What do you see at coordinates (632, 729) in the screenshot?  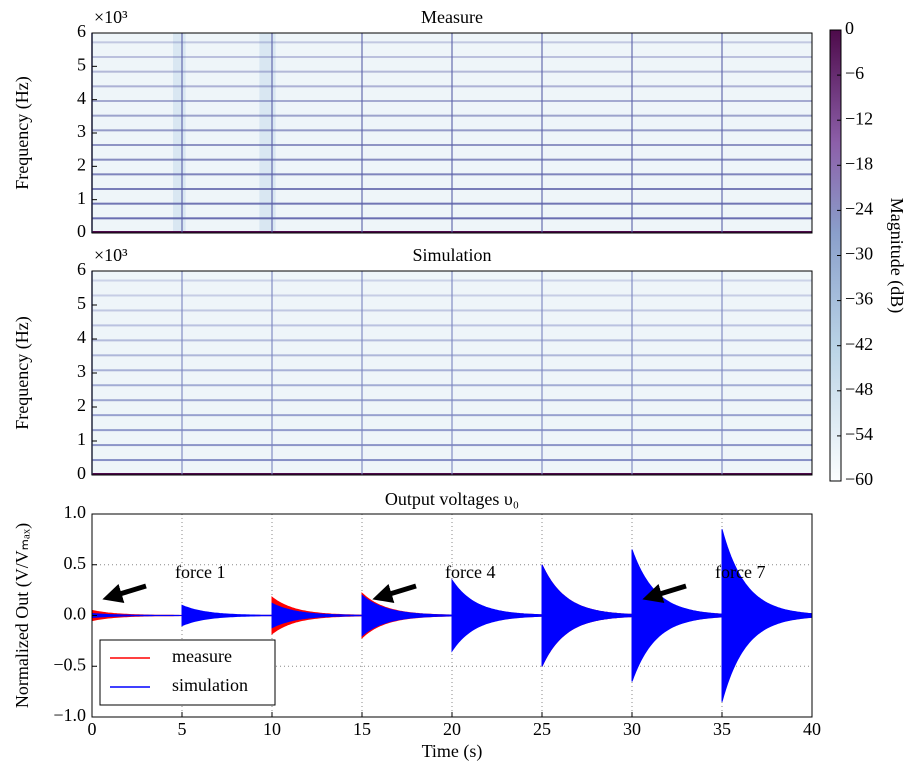 I see `x-tick-label: 30` at bounding box center [632, 729].